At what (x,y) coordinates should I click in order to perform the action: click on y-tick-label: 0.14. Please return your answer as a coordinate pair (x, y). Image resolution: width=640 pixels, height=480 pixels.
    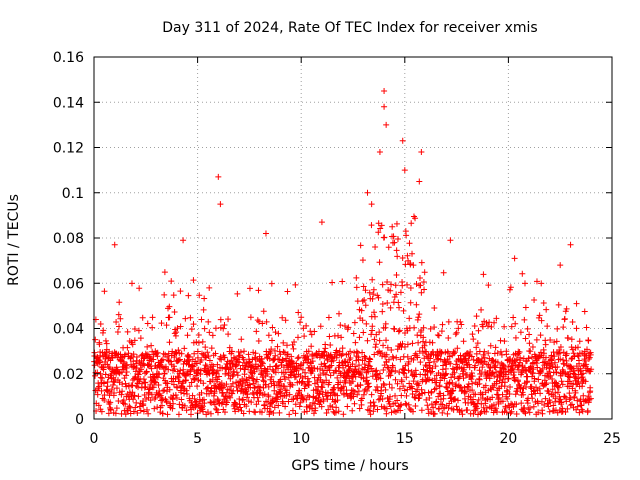
    Looking at the image, I should click on (68, 103).